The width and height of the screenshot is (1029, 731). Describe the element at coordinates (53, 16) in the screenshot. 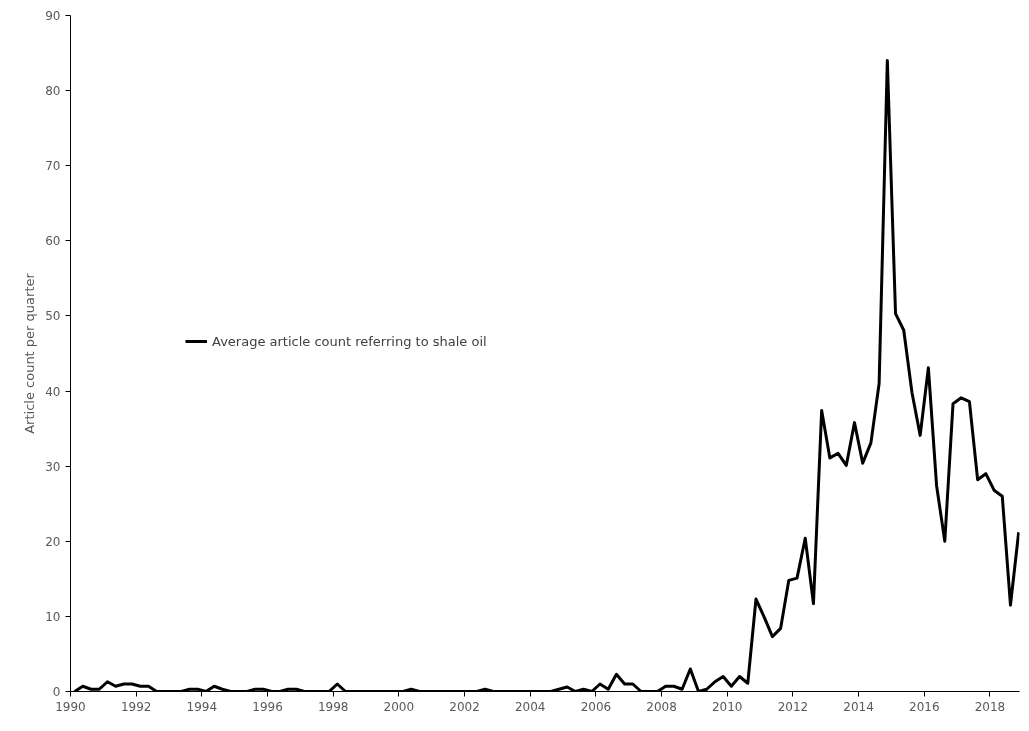

I see `y-tick-label: 90` at that location.